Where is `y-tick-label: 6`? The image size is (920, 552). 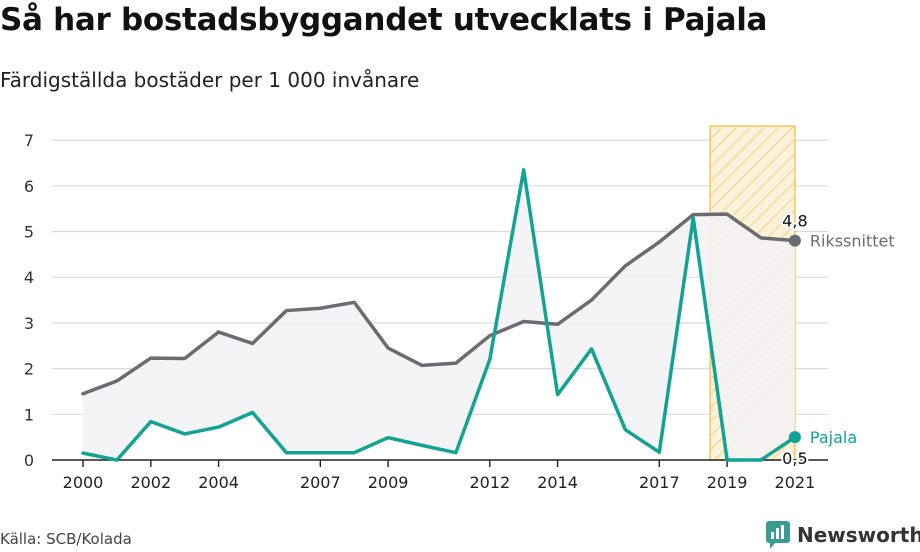
y-tick-label: 6 is located at coordinates (29, 186).